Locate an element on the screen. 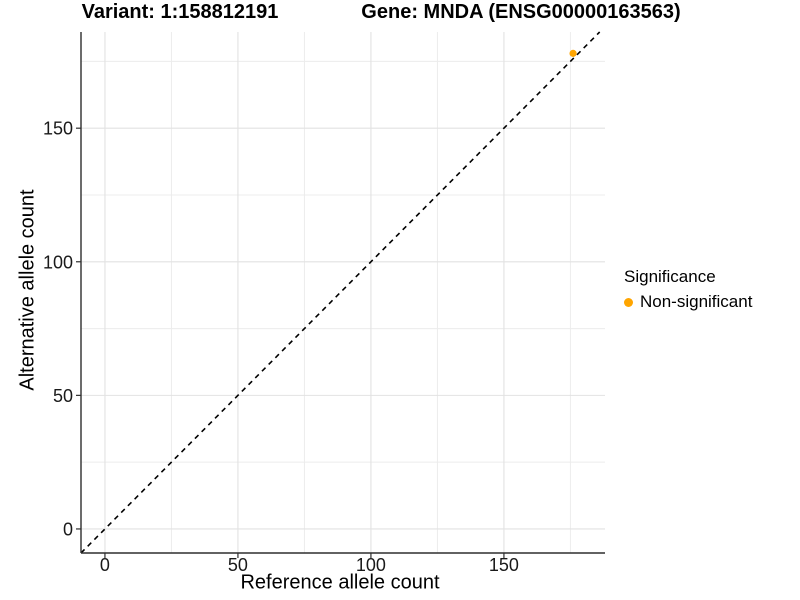 The image size is (800, 600). y-tick-label: 150 is located at coordinates (58, 129).